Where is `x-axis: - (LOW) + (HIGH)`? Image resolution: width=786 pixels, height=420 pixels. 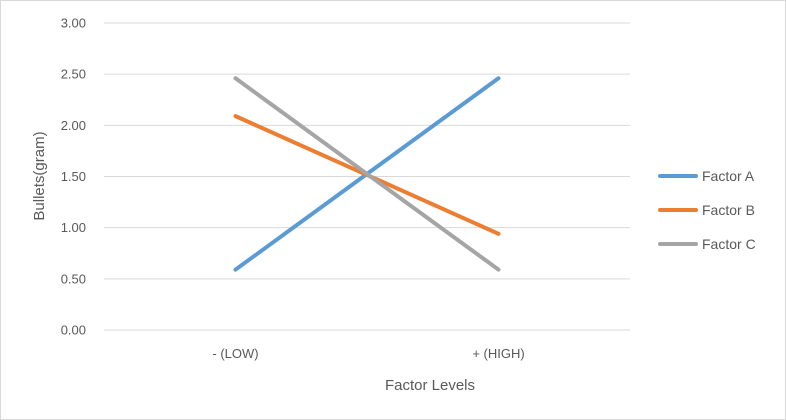
x-axis: - (LOW) + (HIGH) is located at coordinates (368, 353).